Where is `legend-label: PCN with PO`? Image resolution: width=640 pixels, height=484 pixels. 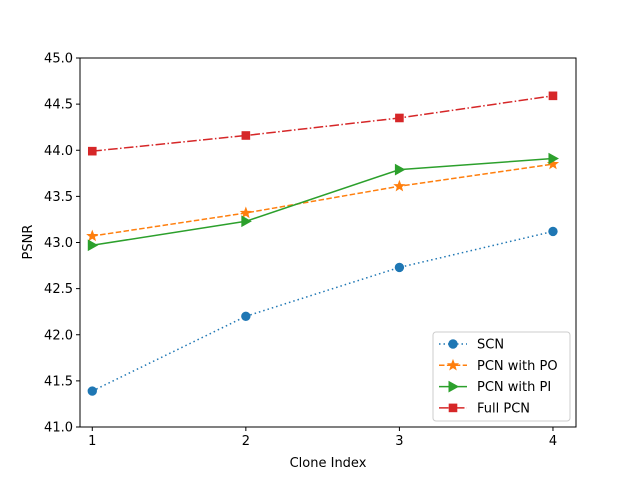 legend-label: PCN with PO is located at coordinates (517, 366).